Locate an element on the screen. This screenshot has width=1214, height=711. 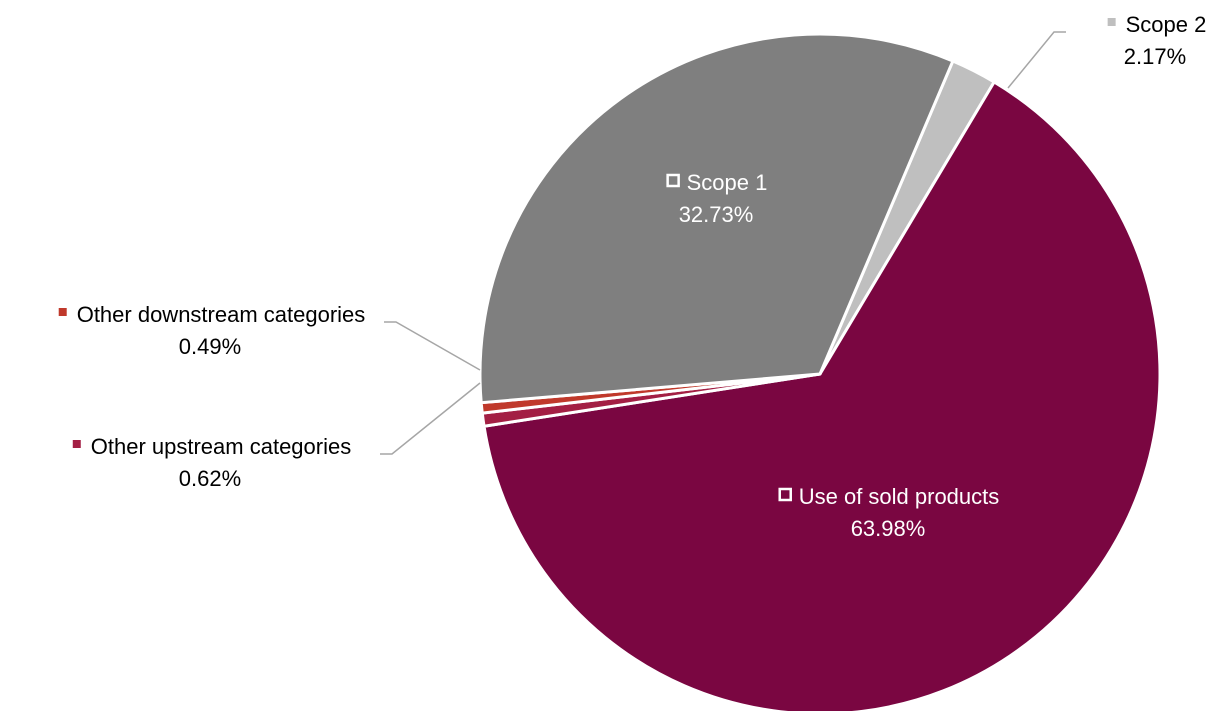
data-label-value: 0.62% is located at coordinates (210, 478).